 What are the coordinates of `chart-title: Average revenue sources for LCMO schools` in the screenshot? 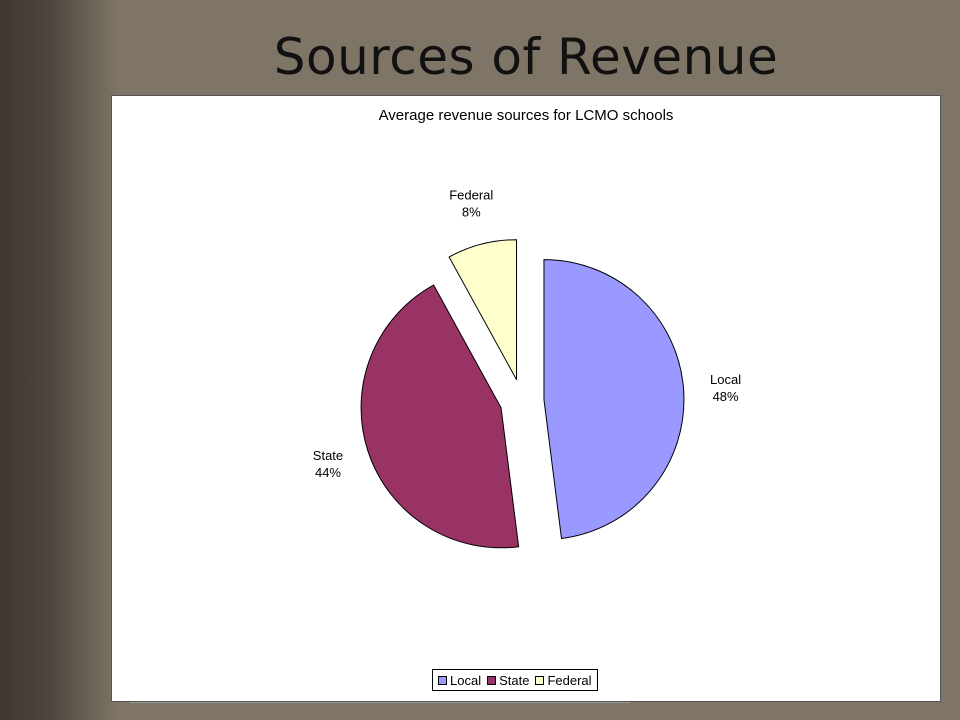 It's located at (526, 115).